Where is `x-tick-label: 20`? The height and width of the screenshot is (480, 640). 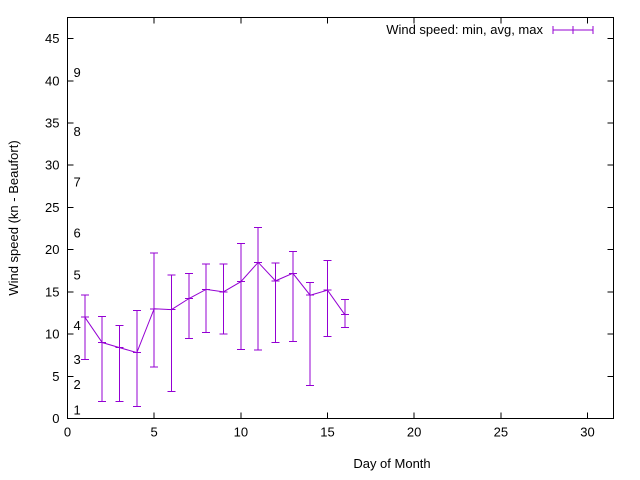
x-tick-label: 20 is located at coordinates (414, 432).